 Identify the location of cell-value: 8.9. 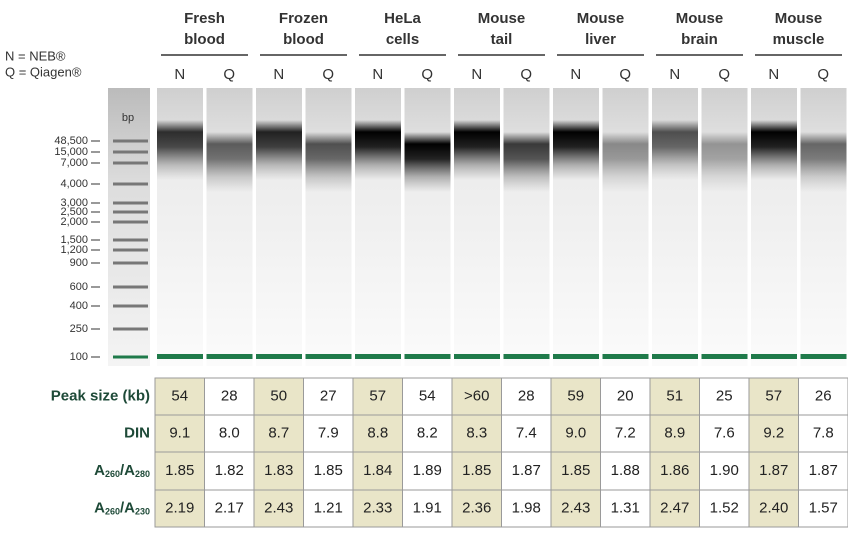
(674, 432).